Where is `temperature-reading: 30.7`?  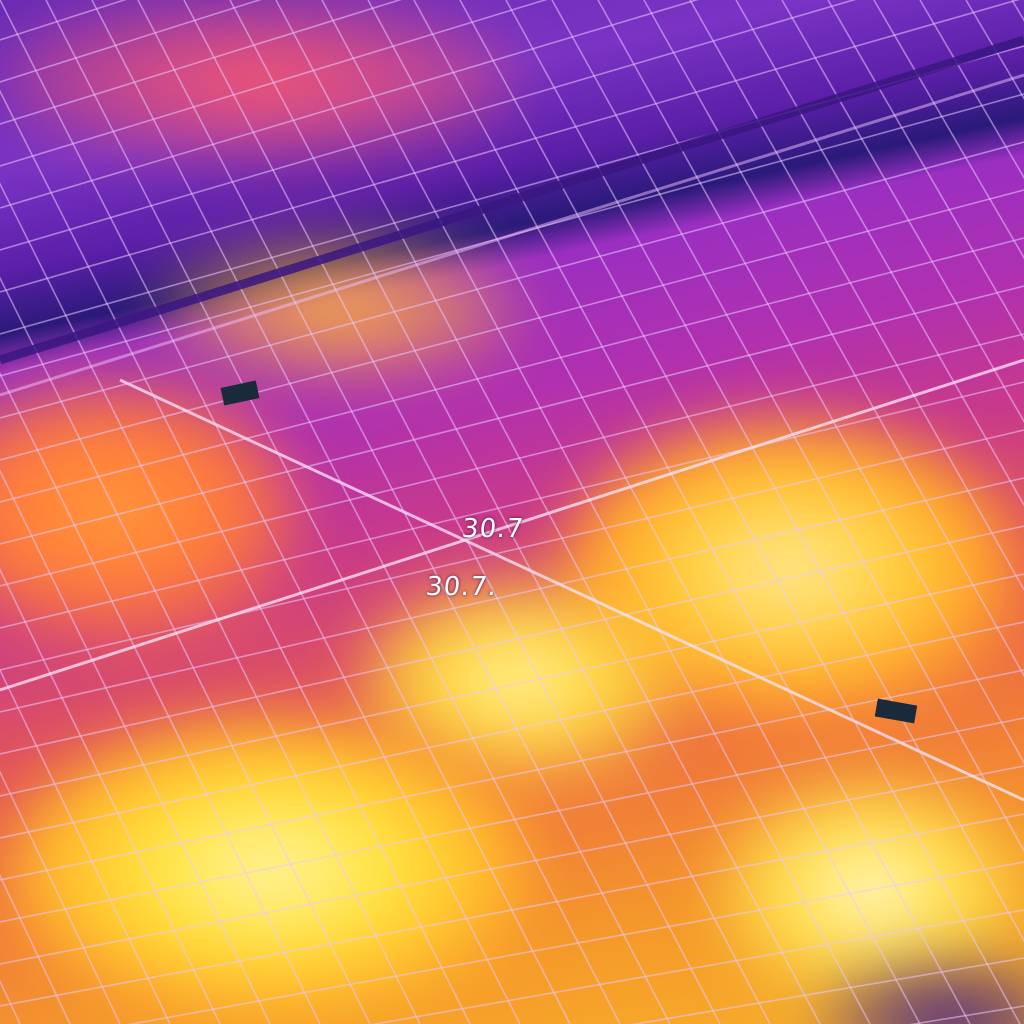
temperature-reading: 30.7 is located at coordinates (493, 529).